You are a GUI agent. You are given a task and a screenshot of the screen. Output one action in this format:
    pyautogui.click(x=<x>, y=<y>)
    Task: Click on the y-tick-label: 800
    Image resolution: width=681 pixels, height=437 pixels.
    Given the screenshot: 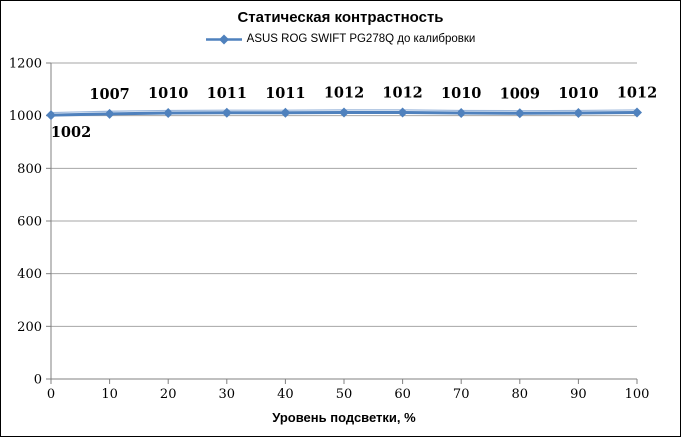 What is the action you would take?
    pyautogui.click(x=29, y=169)
    